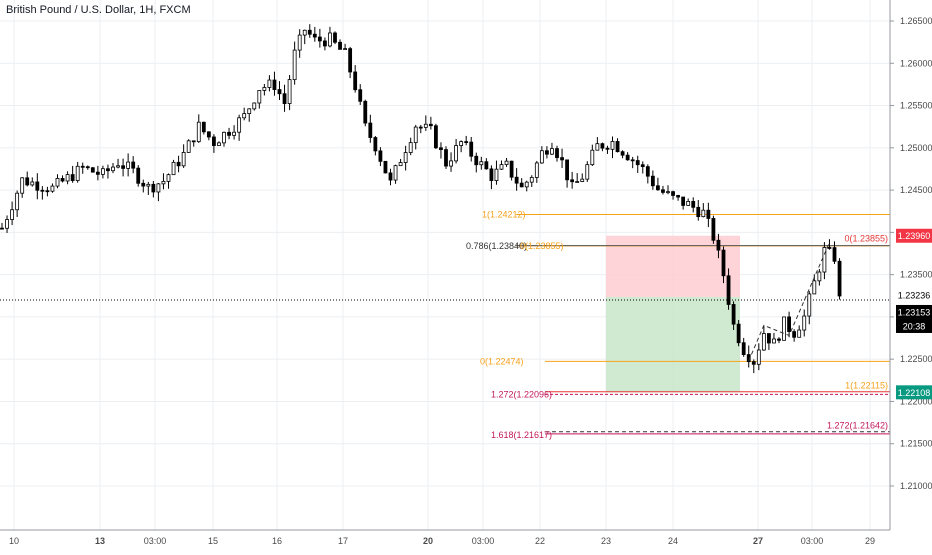  I want to click on take-profit-zone, so click(673, 344).